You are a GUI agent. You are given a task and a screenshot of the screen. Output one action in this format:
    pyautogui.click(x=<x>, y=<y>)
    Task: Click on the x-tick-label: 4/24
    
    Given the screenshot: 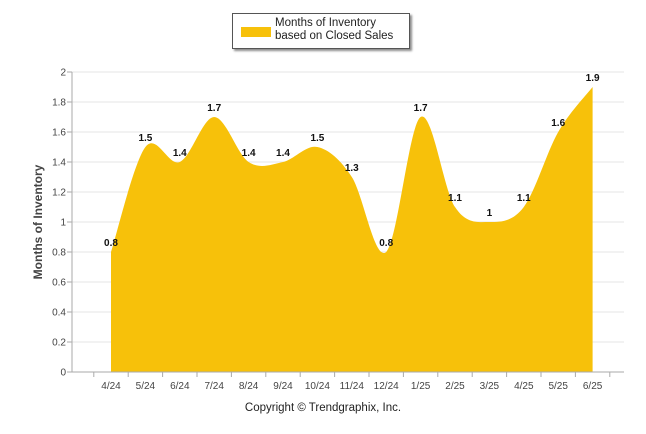 What is the action you would take?
    pyautogui.click(x=111, y=386)
    